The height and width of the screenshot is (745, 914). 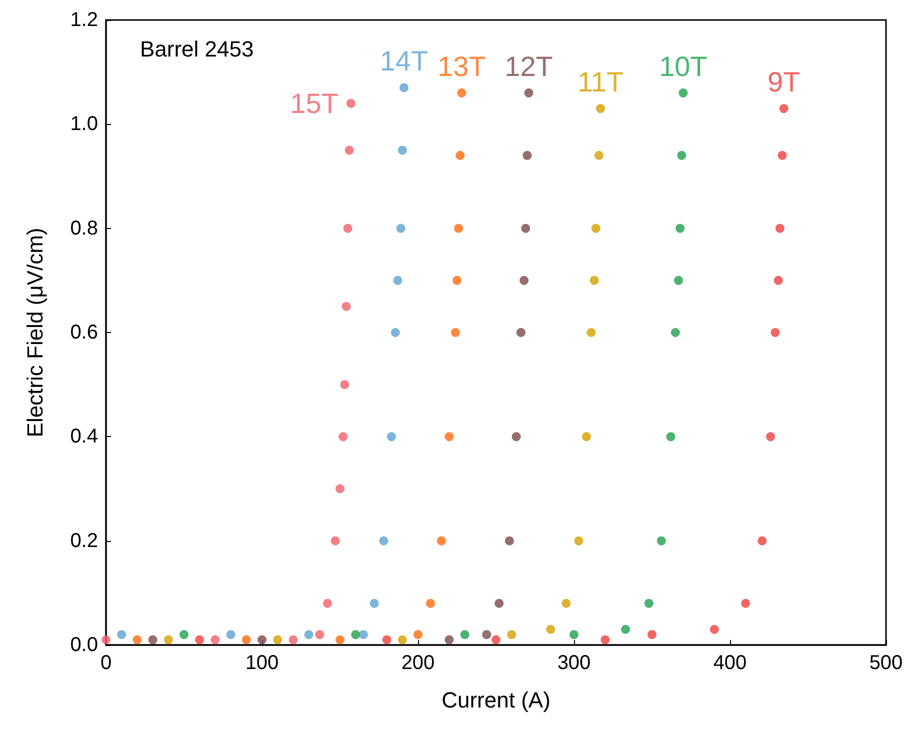 What do you see at coordinates (84, 228) in the screenshot?
I see `y-tick-label: 0.8` at bounding box center [84, 228].